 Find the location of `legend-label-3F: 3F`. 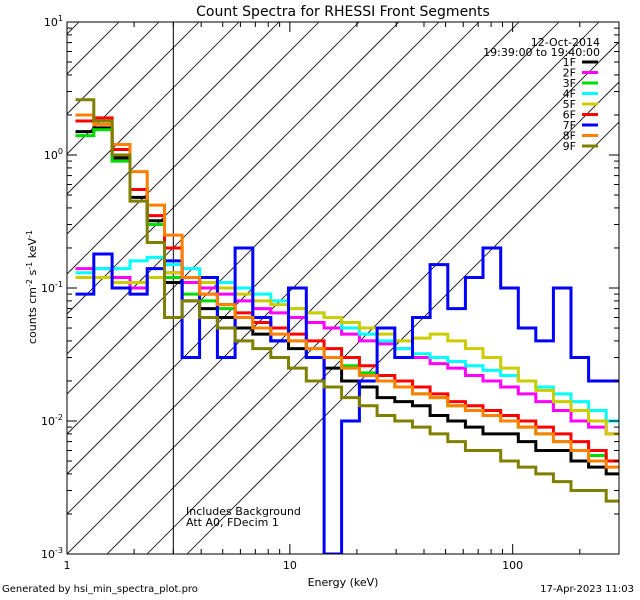

legend-label-3F: 3F is located at coordinates (569, 83).